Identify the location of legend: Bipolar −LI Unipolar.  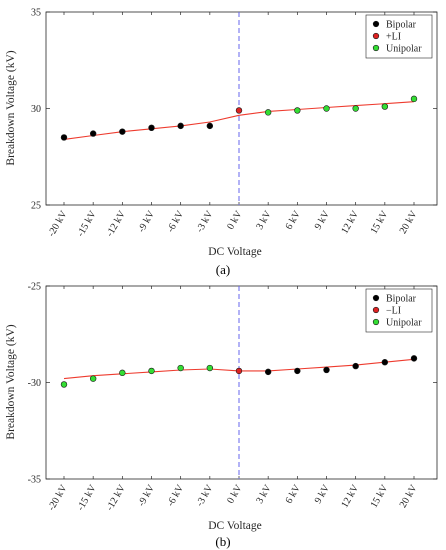
(399, 310).